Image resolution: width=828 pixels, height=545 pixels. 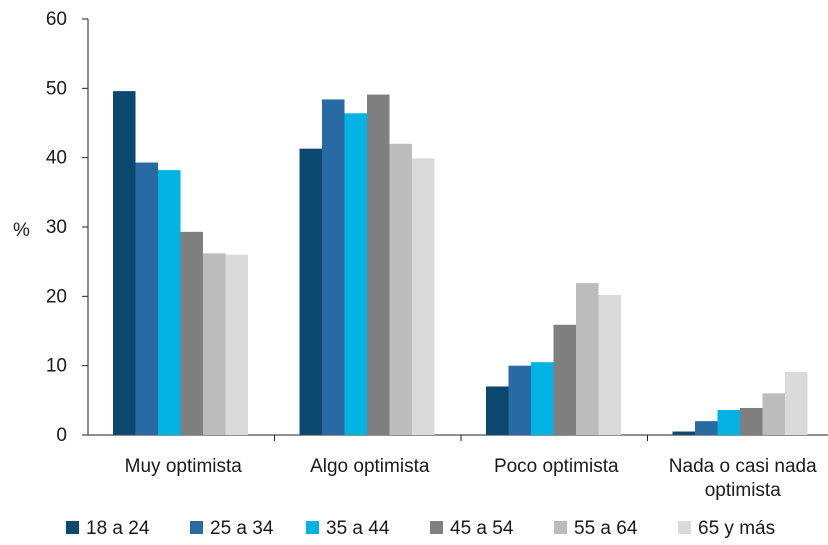 I want to click on legend-item: 35 a 44, so click(x=348, y=528).